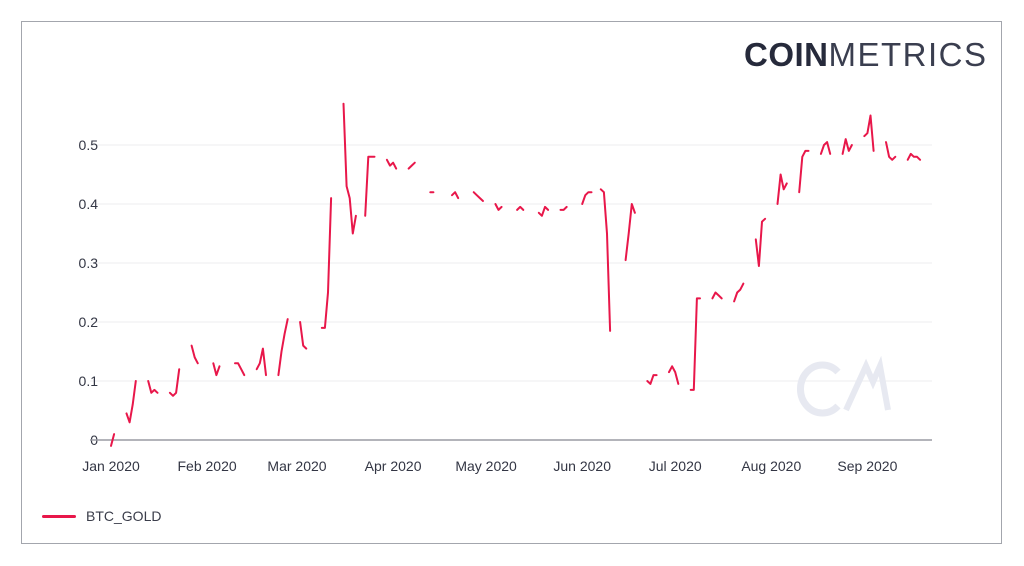  I want to click on y-tick-label: 0.4, so click(89, 204).